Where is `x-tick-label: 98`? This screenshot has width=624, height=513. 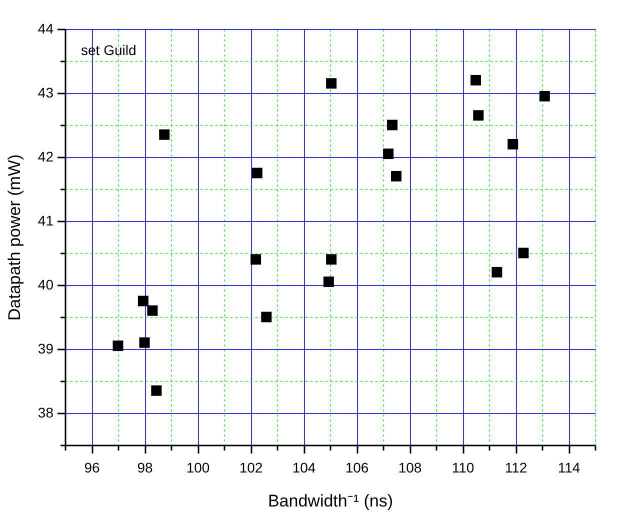 x-tick-label: 98 is located at coordinates (145, 468).